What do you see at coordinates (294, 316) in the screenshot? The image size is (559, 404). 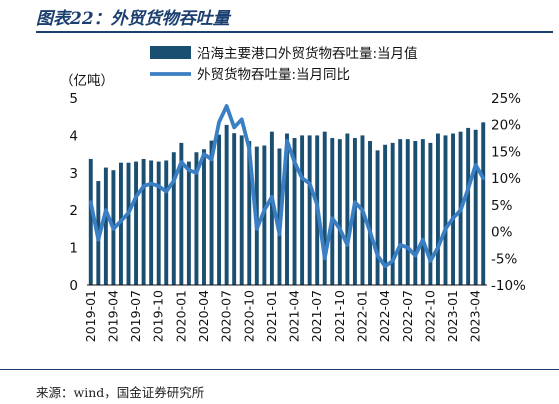 I see `x-tick-label: 2021-04` at bounding box center [294, 316].